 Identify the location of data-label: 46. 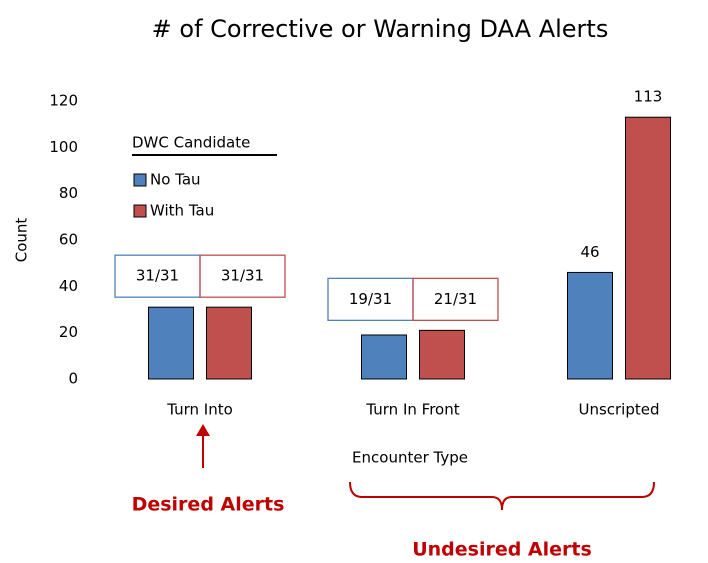
(589, 252).